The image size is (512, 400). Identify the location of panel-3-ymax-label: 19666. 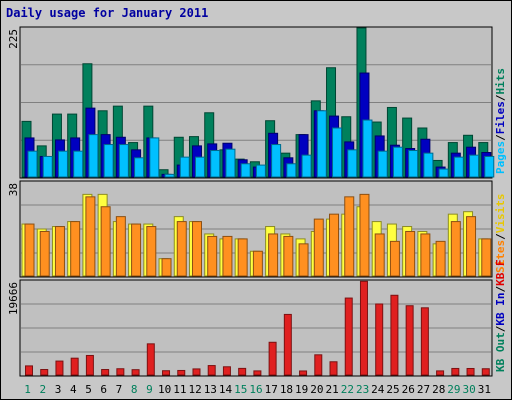
(13, 298).